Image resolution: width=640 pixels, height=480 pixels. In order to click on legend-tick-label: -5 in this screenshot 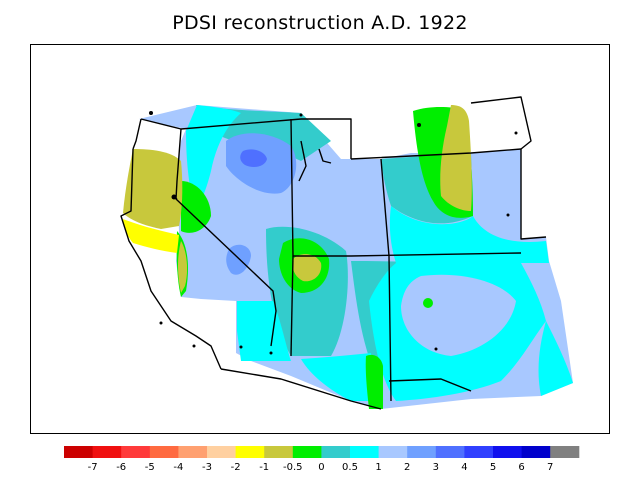, I will do `click(150, 467)`.